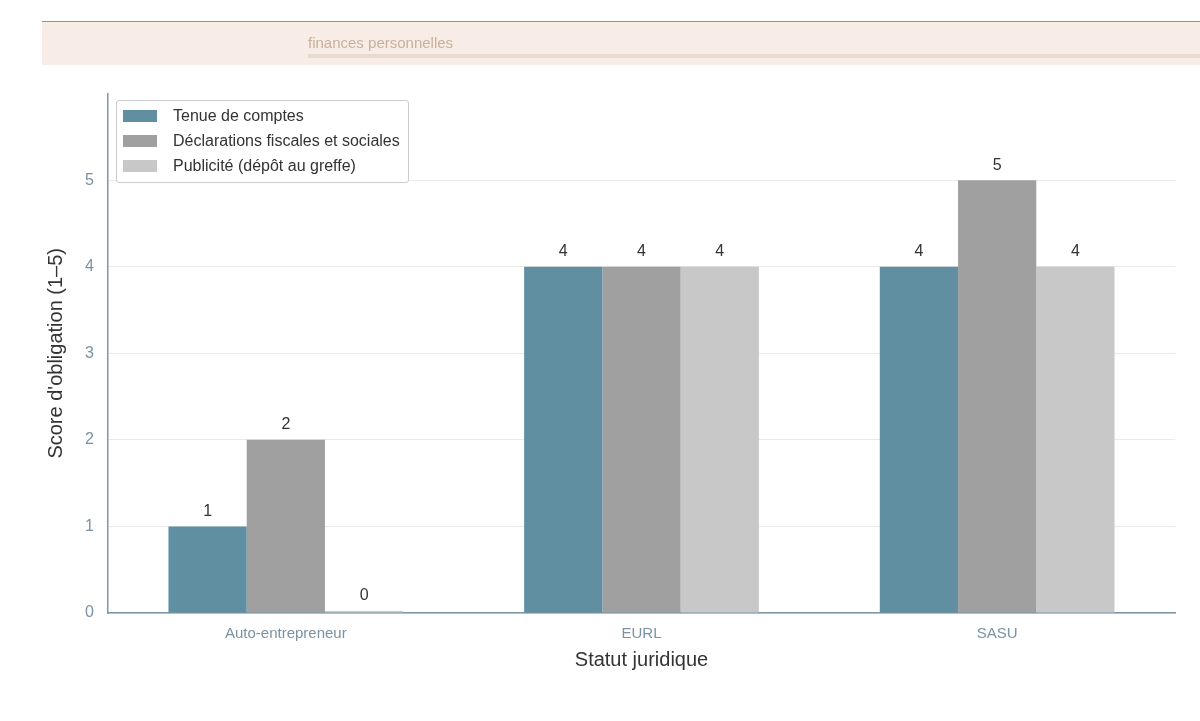  I want to click on data-label: 0, so click(364, 595).